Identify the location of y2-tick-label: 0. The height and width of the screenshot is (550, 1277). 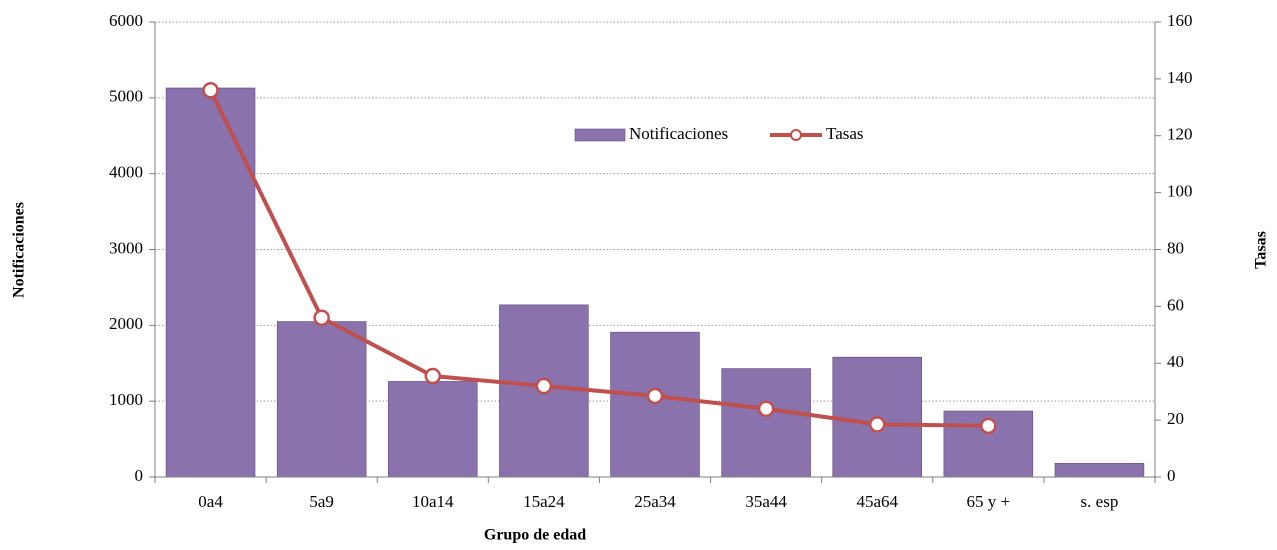
(1171, 475).